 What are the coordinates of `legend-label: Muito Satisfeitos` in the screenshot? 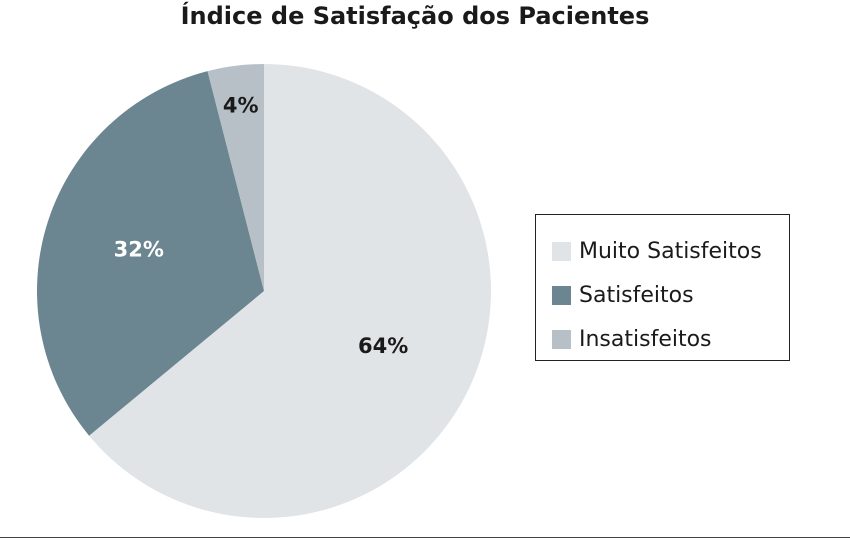 It's located at (670, 251).